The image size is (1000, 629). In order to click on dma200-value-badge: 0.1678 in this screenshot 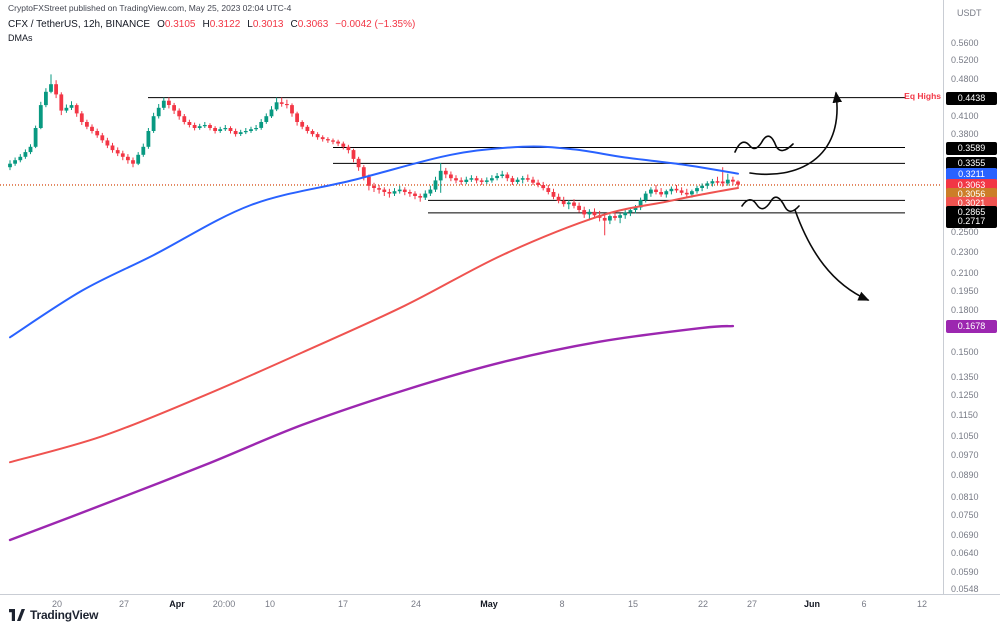, I will do `click(971, 326)`.